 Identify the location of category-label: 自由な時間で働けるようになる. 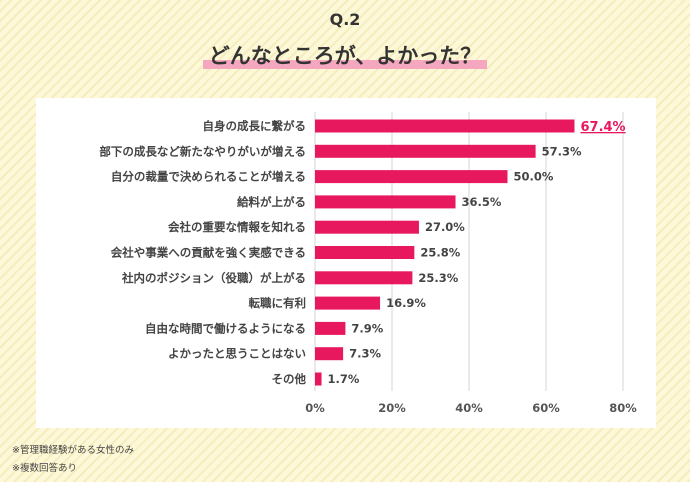
(225, 328).